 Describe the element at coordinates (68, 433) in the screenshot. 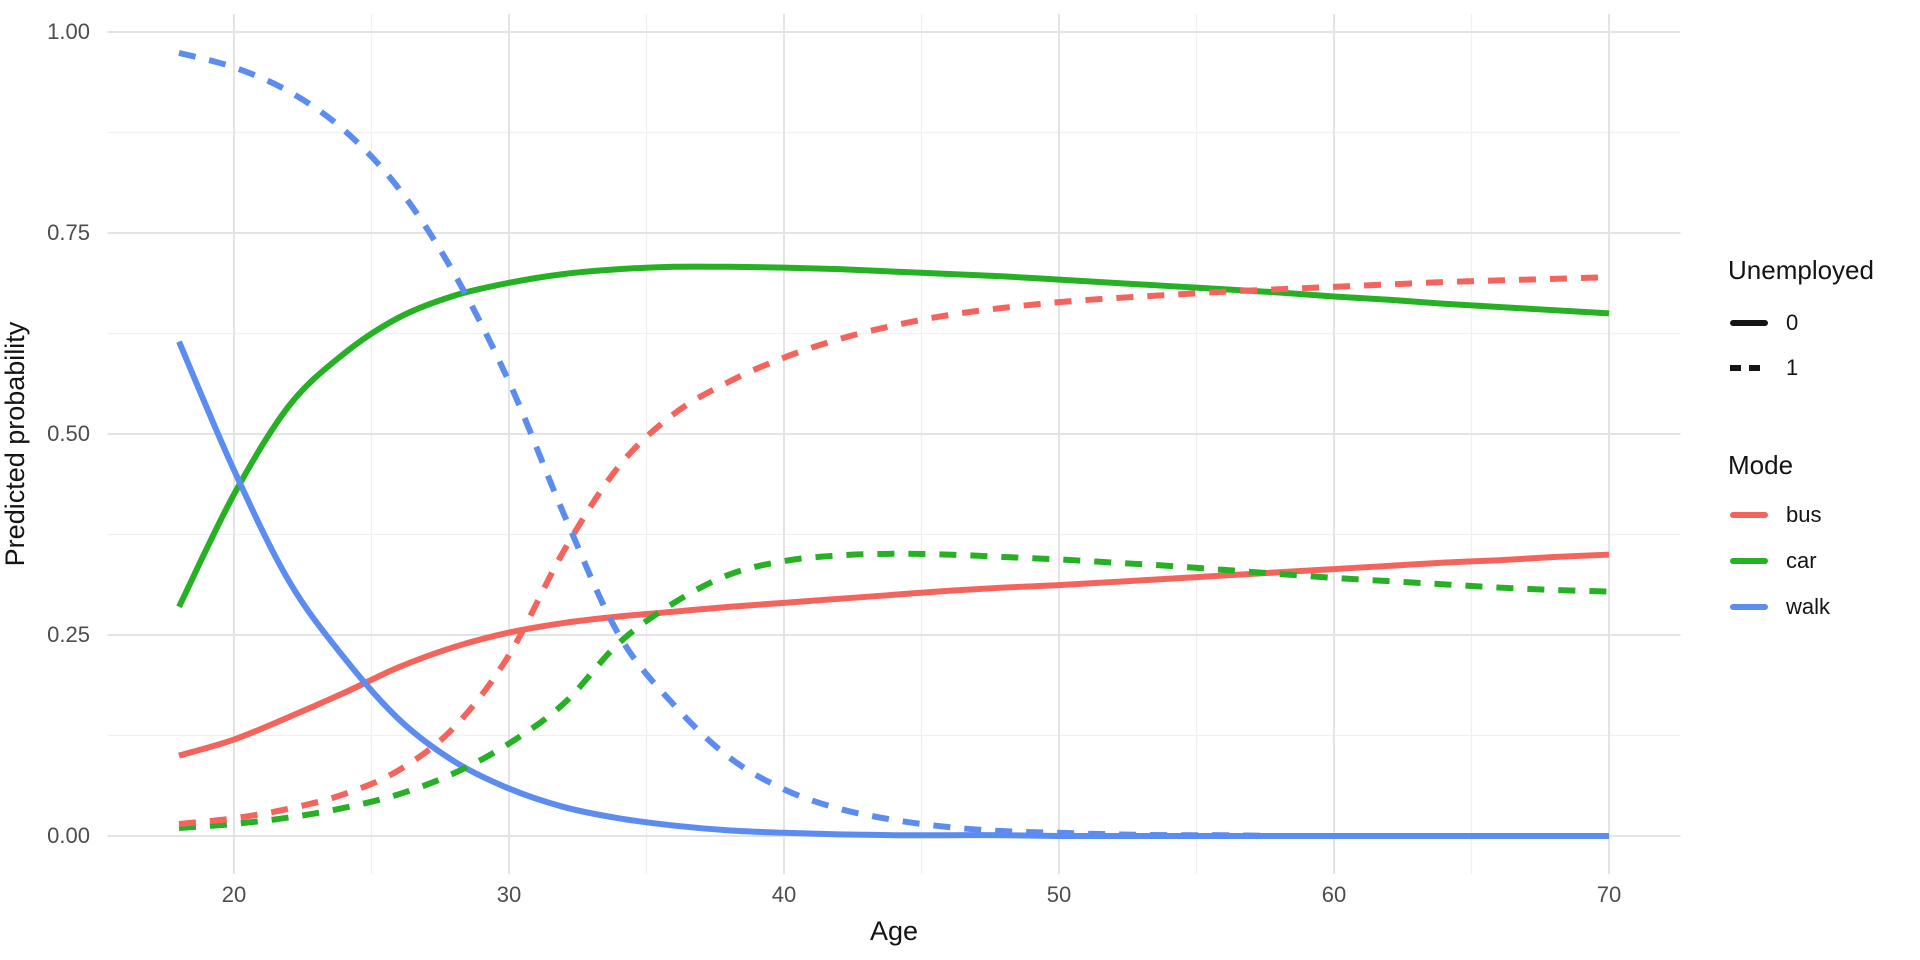

I see `y-tick-label: 0.50` at that location.